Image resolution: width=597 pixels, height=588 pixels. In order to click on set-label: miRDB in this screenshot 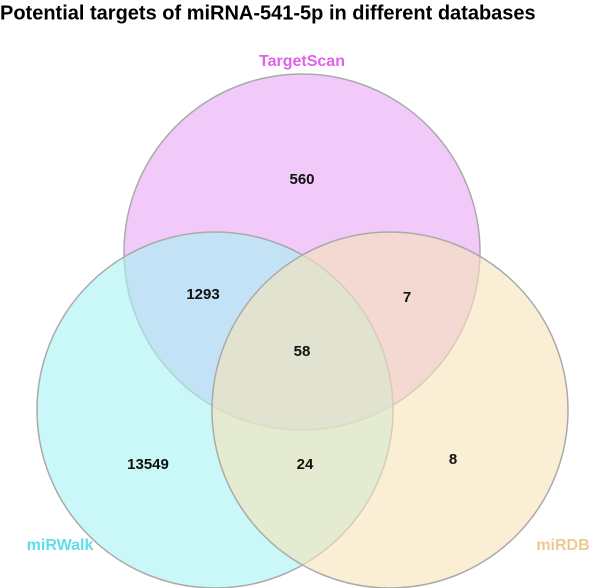, I will do `click(562, 545)`.